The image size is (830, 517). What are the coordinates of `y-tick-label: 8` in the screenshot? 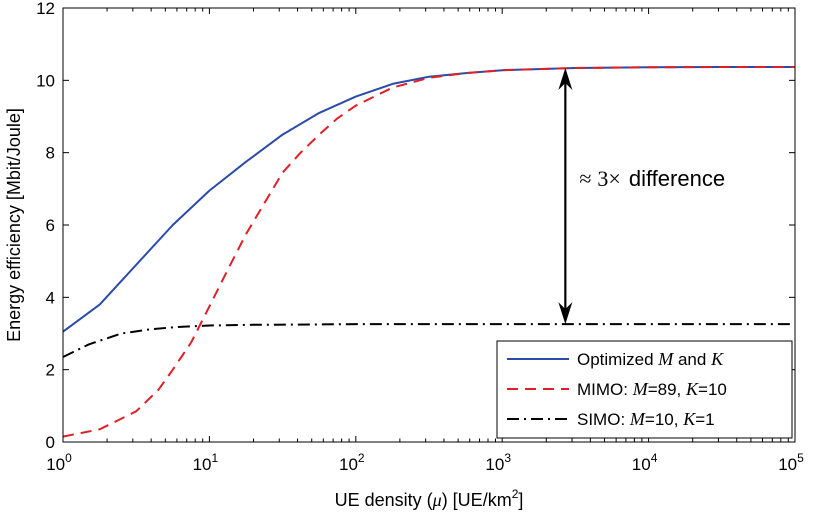 It's located at (50, 153).